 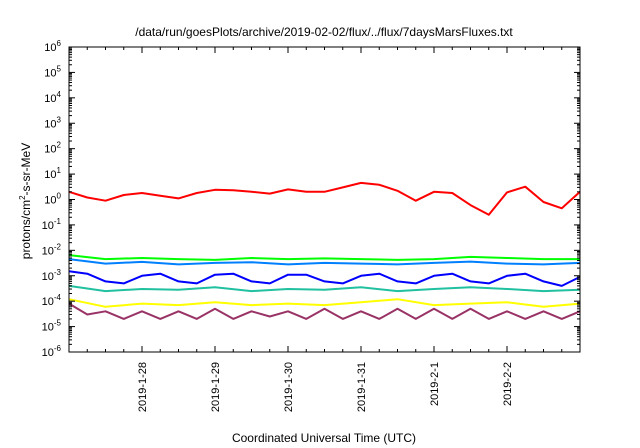 I want to click on y-tick-label: 10⁶, so click(x=52, y=46).